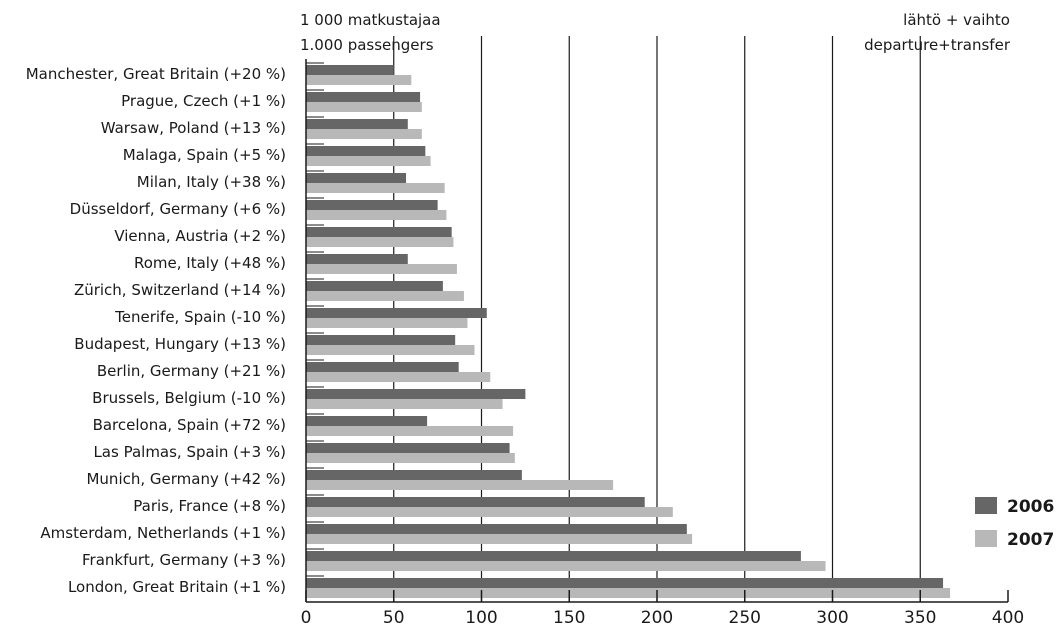  What do you see at coordinates (184, 560) in the screenshot?
I see `category-label: Frankfurt, Germany (+3 %)` at bounding box center [184, 560].